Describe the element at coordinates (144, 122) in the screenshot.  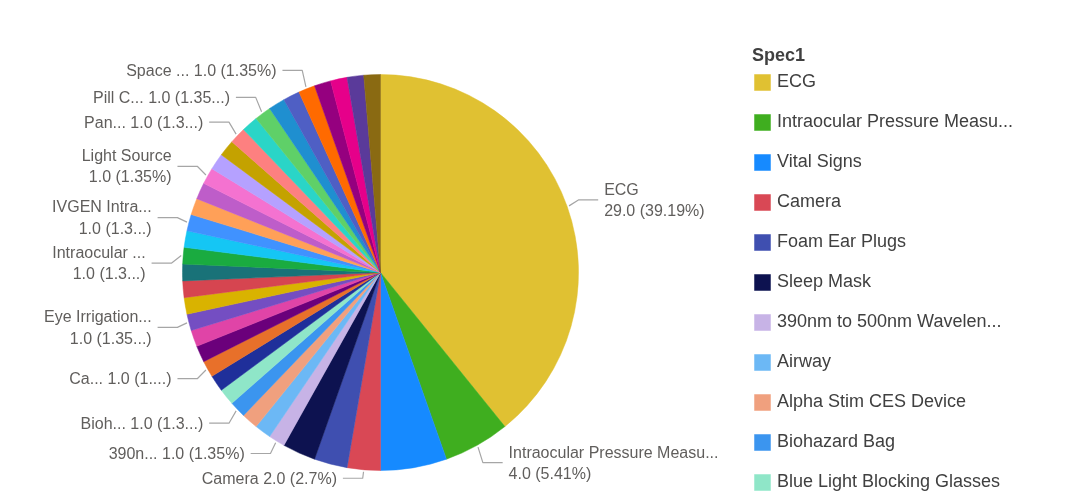
I see `data-label: Pan... 1.0 (1.3...)` at that location.